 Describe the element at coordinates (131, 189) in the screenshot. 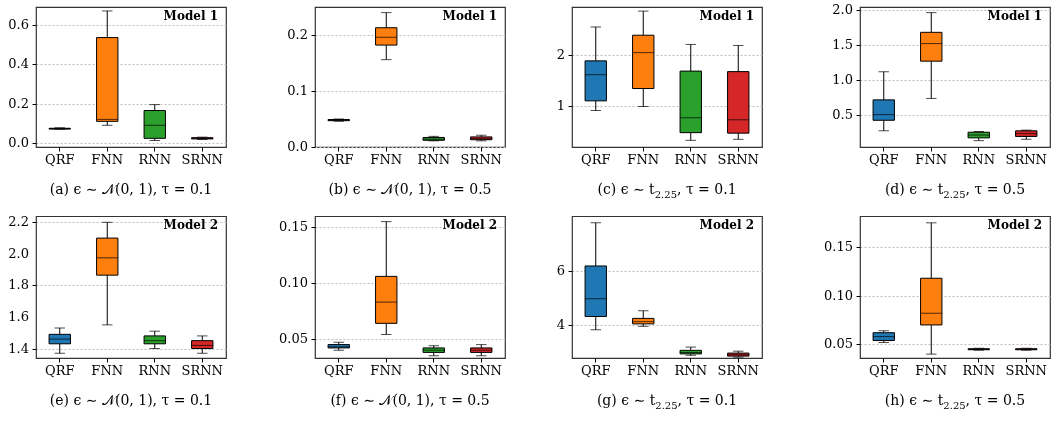

I see `text: (a) ϵ ∼ 𝒩(0, 1), τ = 0.1` at that location.